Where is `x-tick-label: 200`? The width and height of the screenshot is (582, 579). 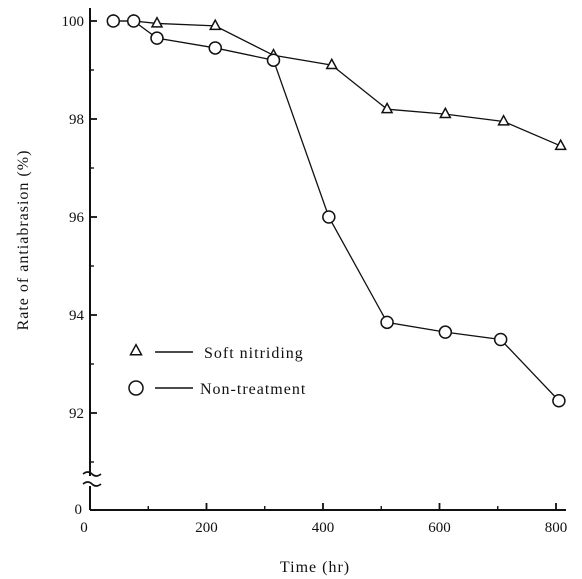 x-tick-label: 200 is located at coordinates (206, 528).